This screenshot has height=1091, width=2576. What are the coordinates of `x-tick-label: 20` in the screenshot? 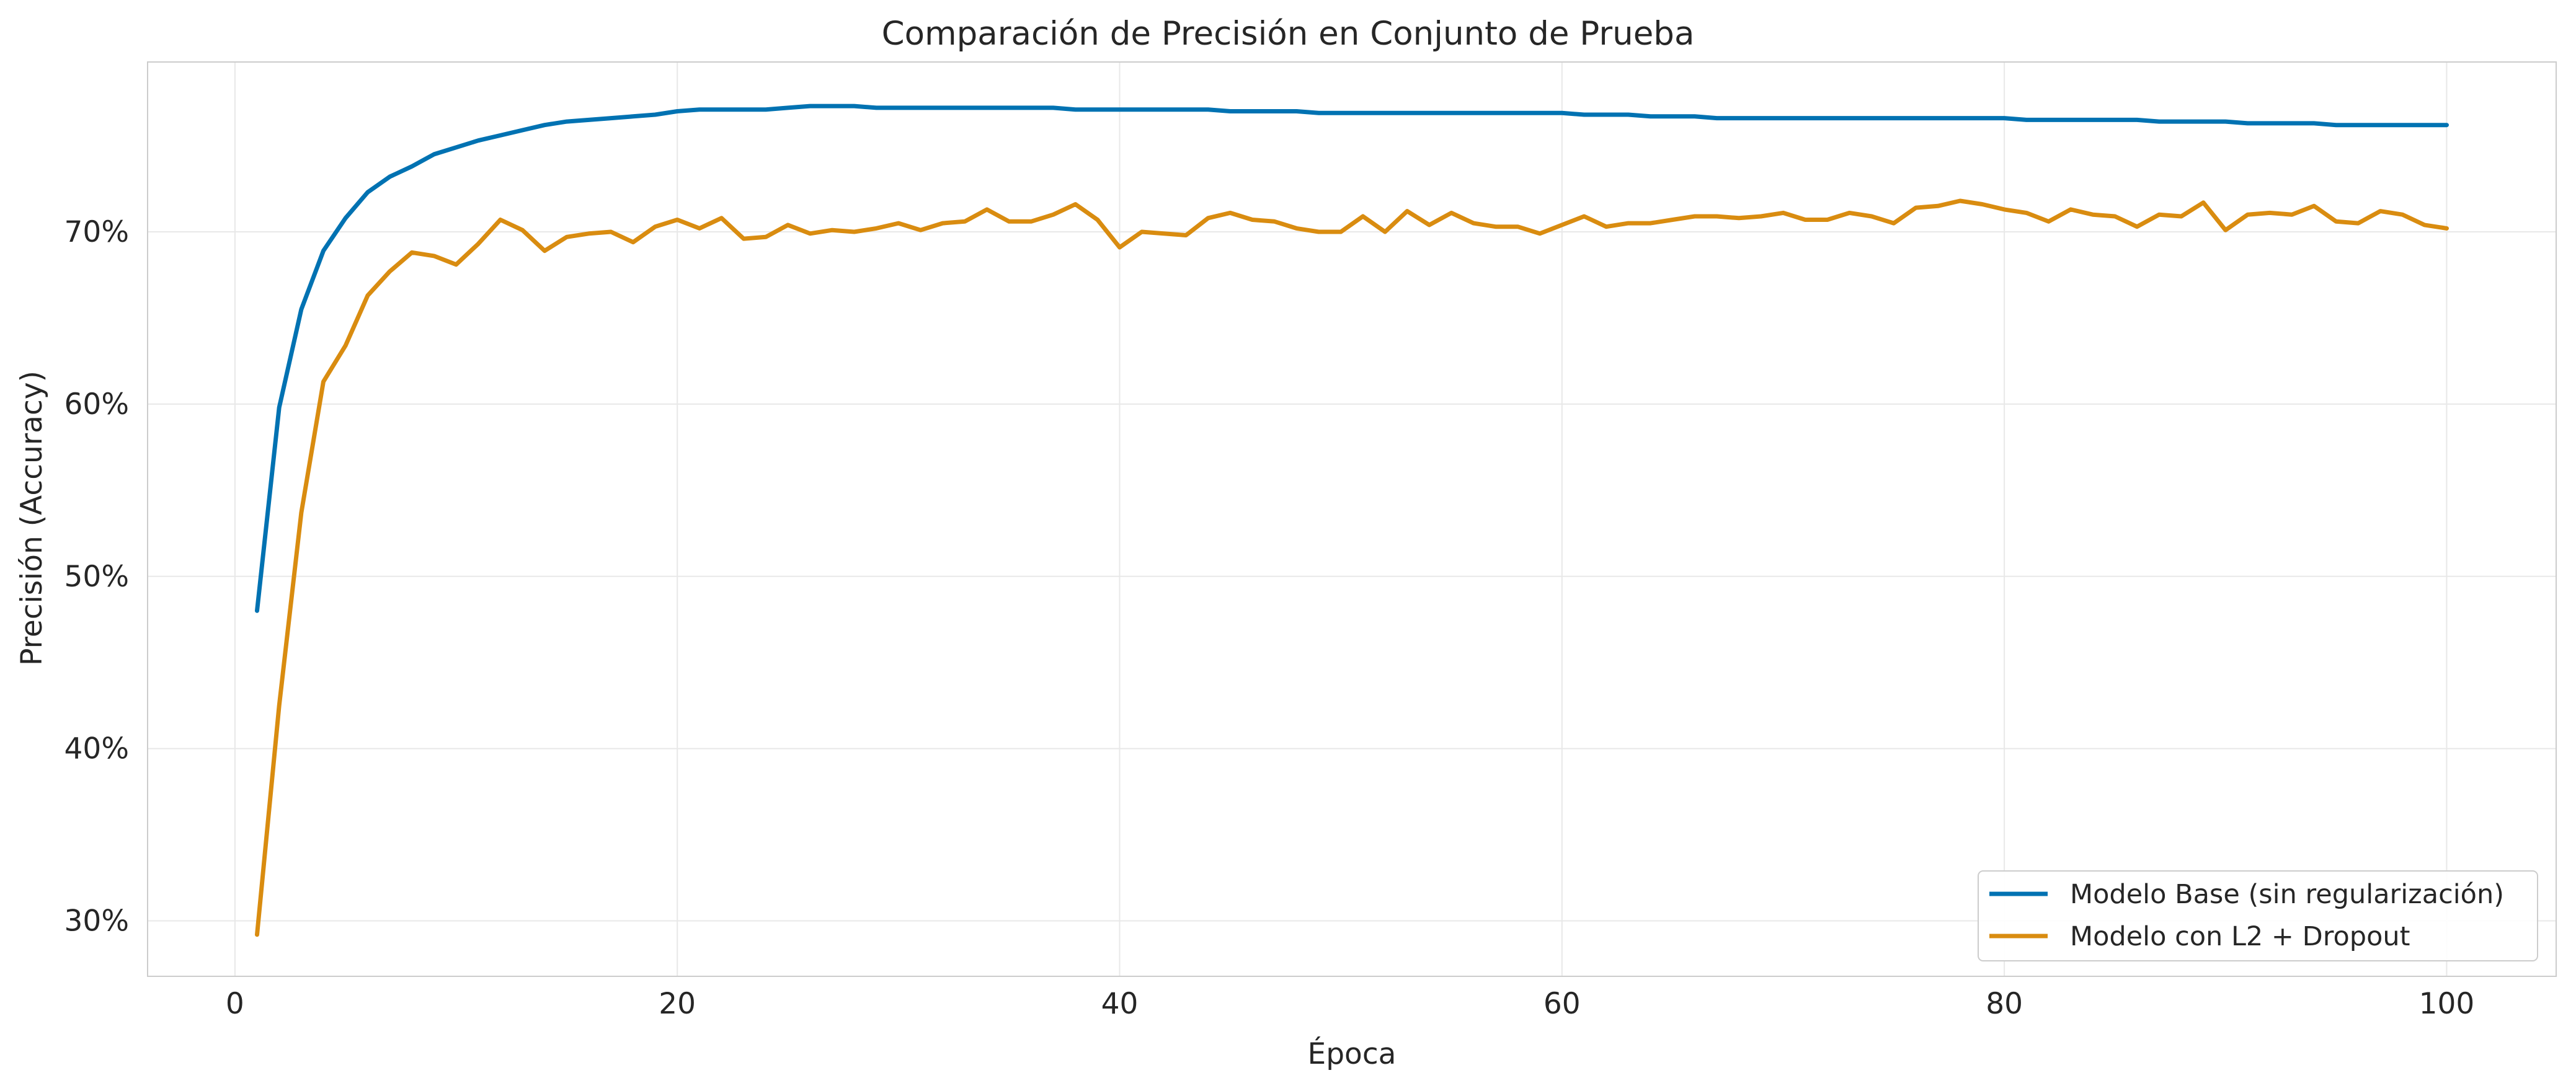 It's located at (677, 1004).